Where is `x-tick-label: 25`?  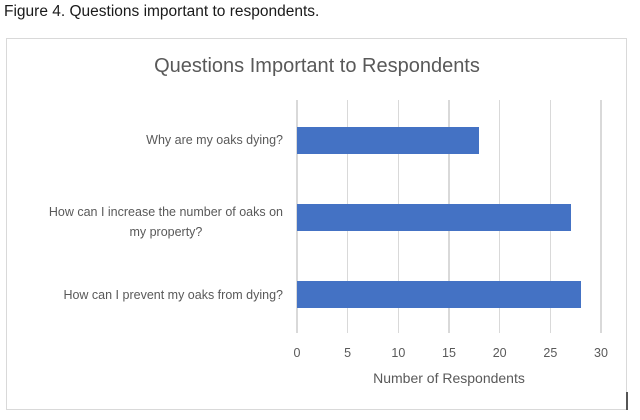
x-tick-label: 25 is located at coordinates (550, 353).